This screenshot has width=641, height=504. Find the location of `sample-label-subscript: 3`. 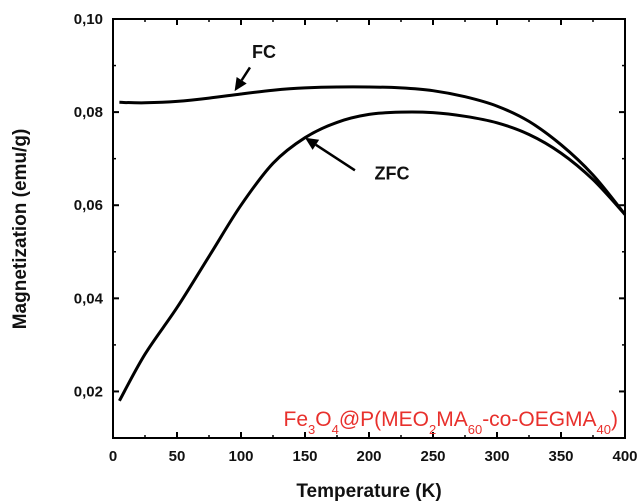

sample-label-subscript: 3 is located at coordinates (311, 429).